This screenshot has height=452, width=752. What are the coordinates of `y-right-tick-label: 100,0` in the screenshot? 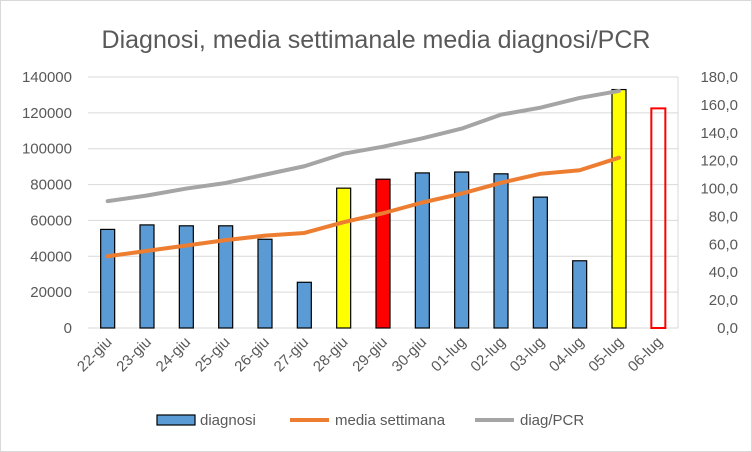 It's located at (719, 189).